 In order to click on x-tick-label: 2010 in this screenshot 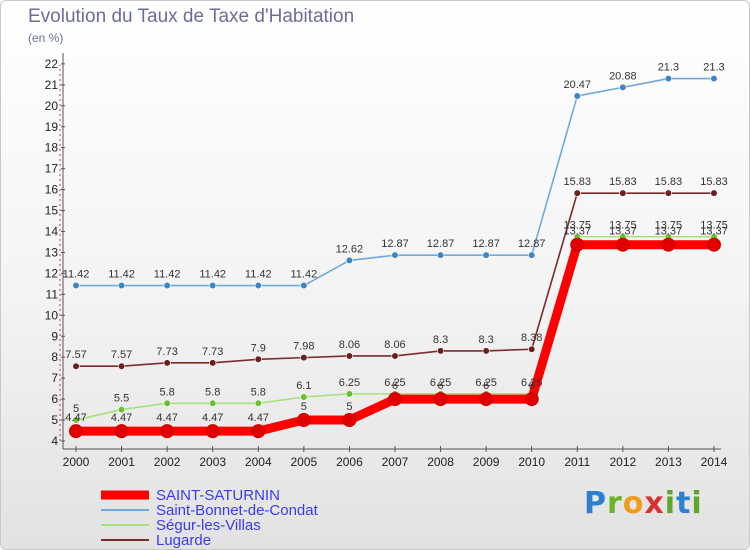, I will do `click(531, 462)`.